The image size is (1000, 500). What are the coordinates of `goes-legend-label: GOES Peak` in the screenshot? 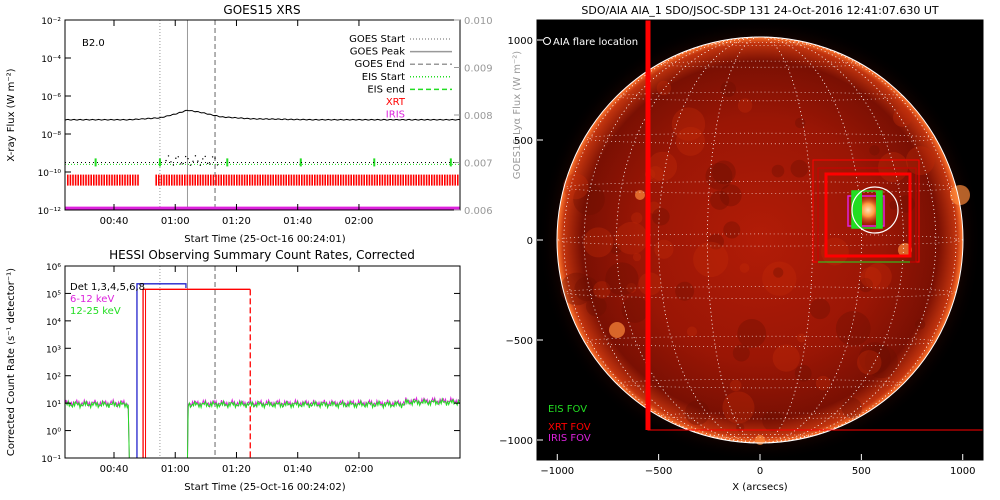 It's located at (377, 52).